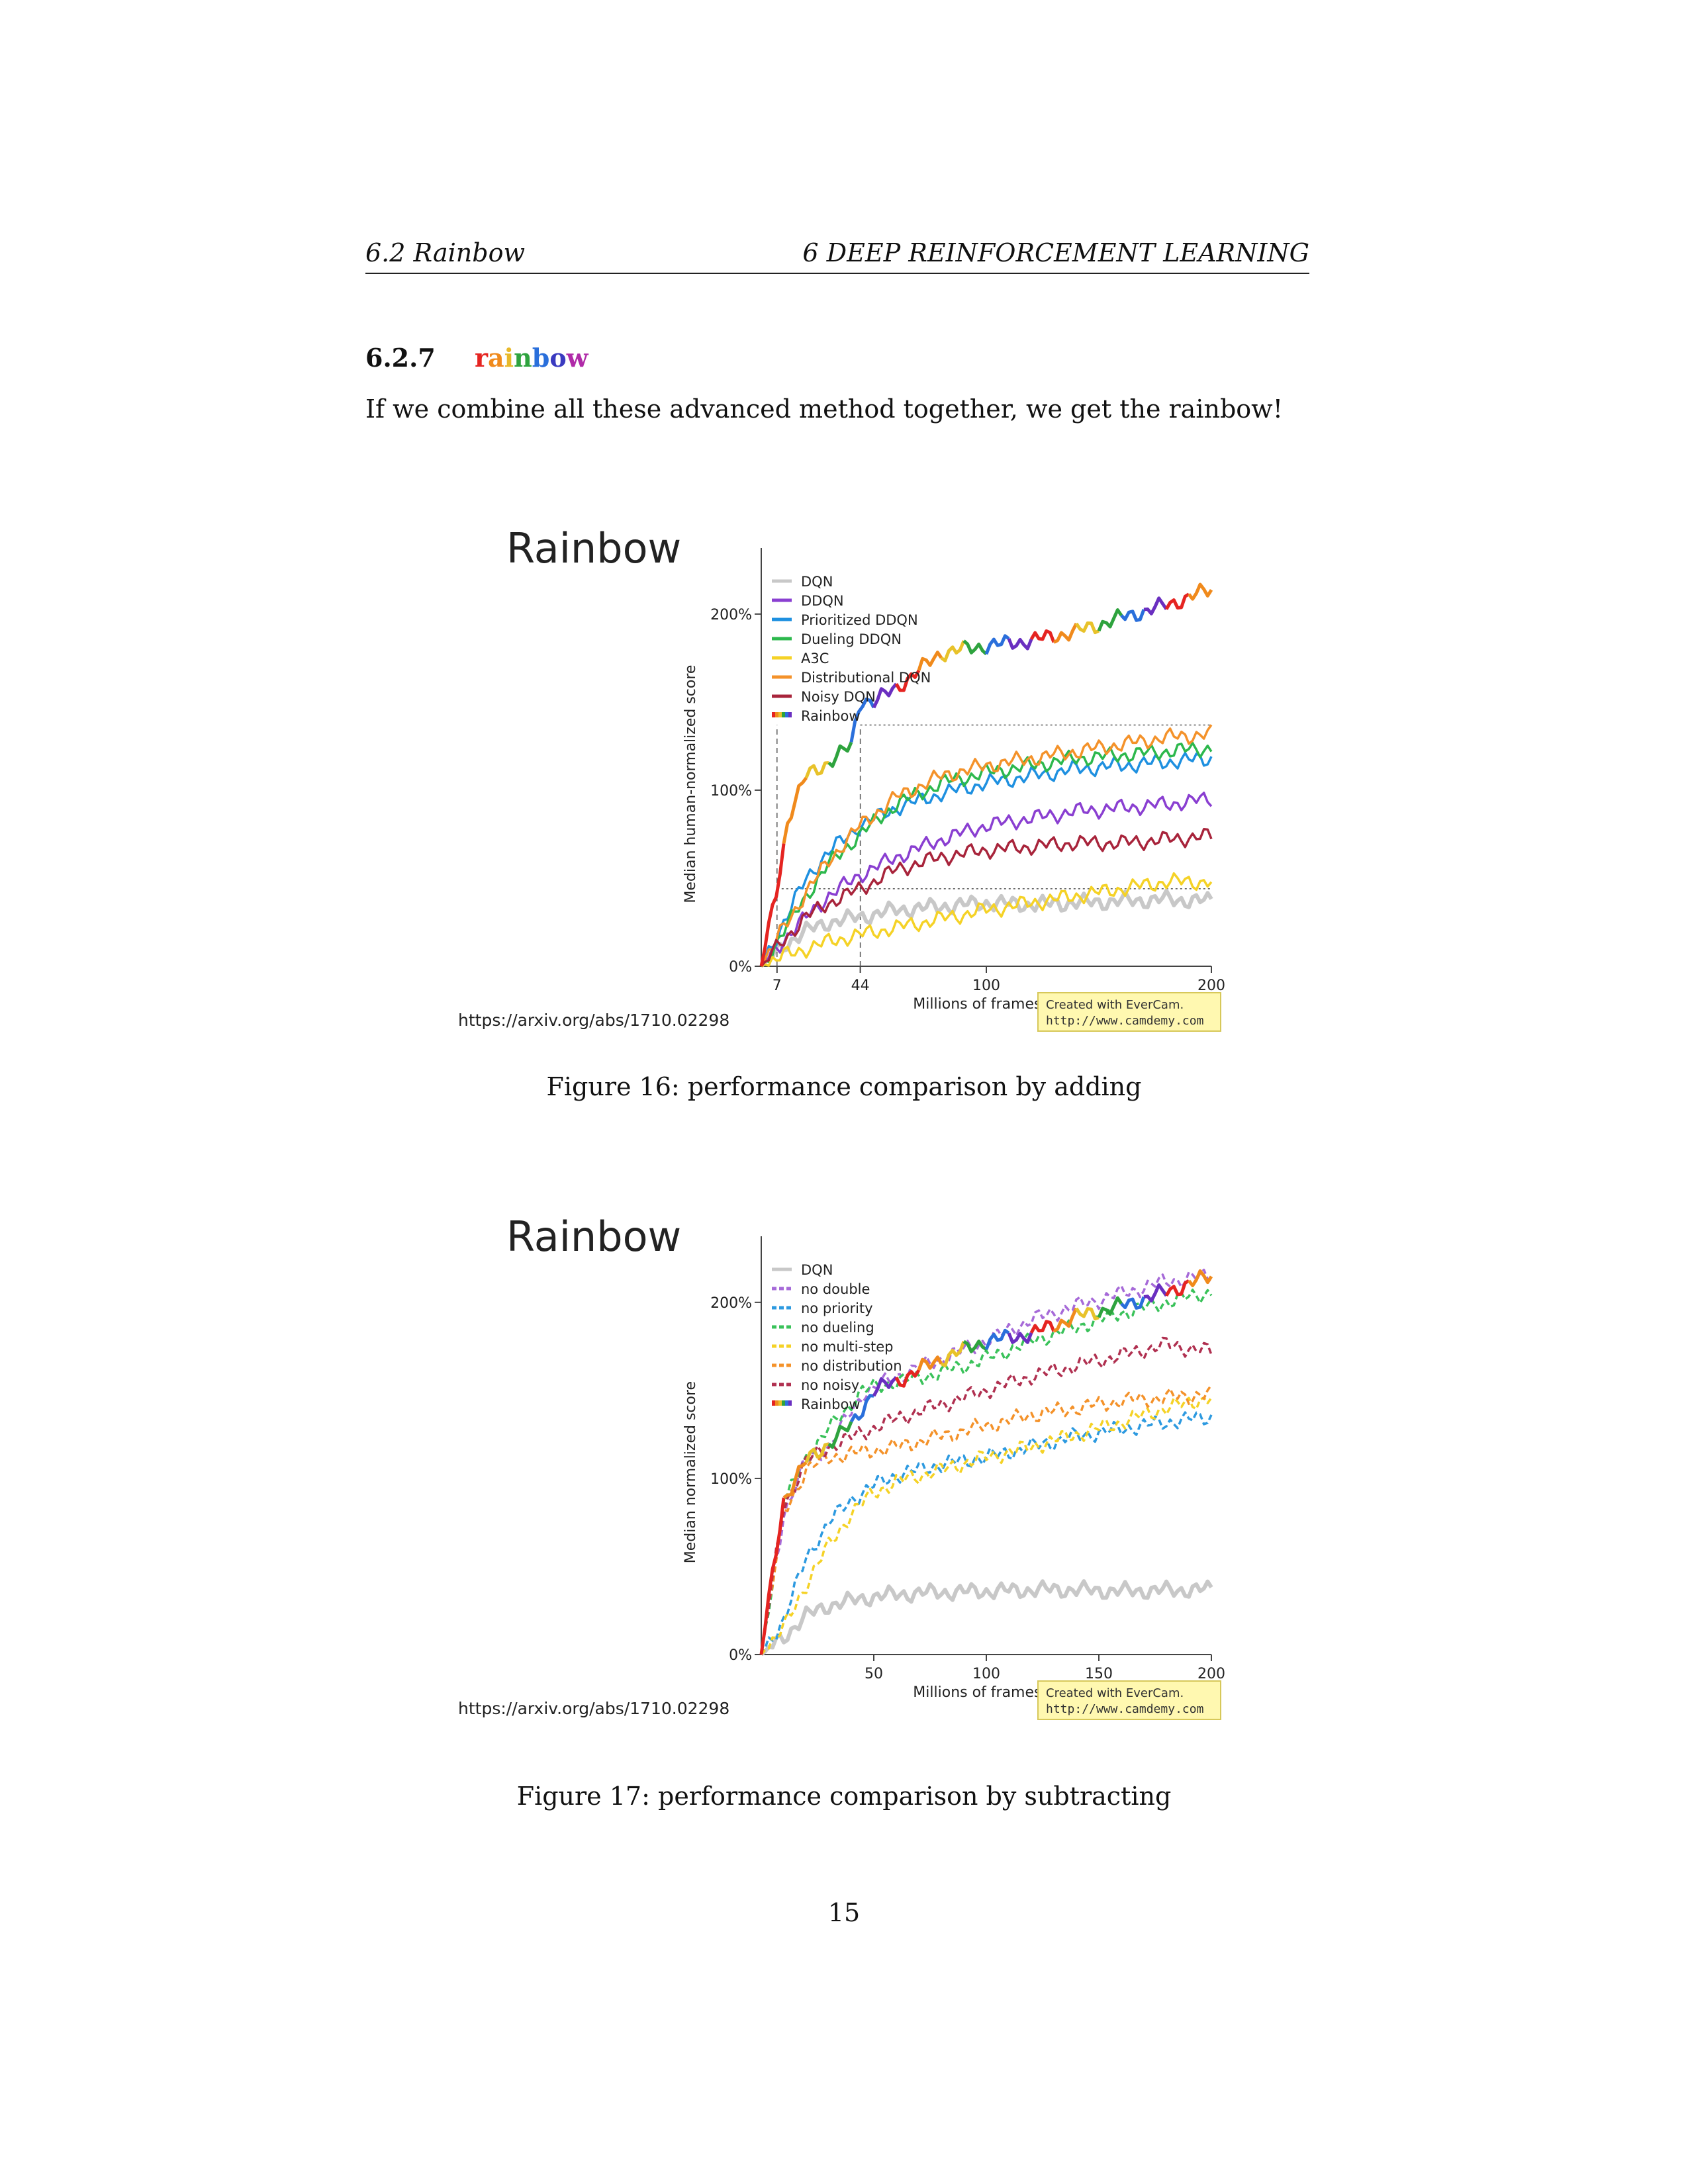 The width and height of the screenshot is (1688, 2184). I want to click on series-line-distributional-dqn, so click(986, 845).